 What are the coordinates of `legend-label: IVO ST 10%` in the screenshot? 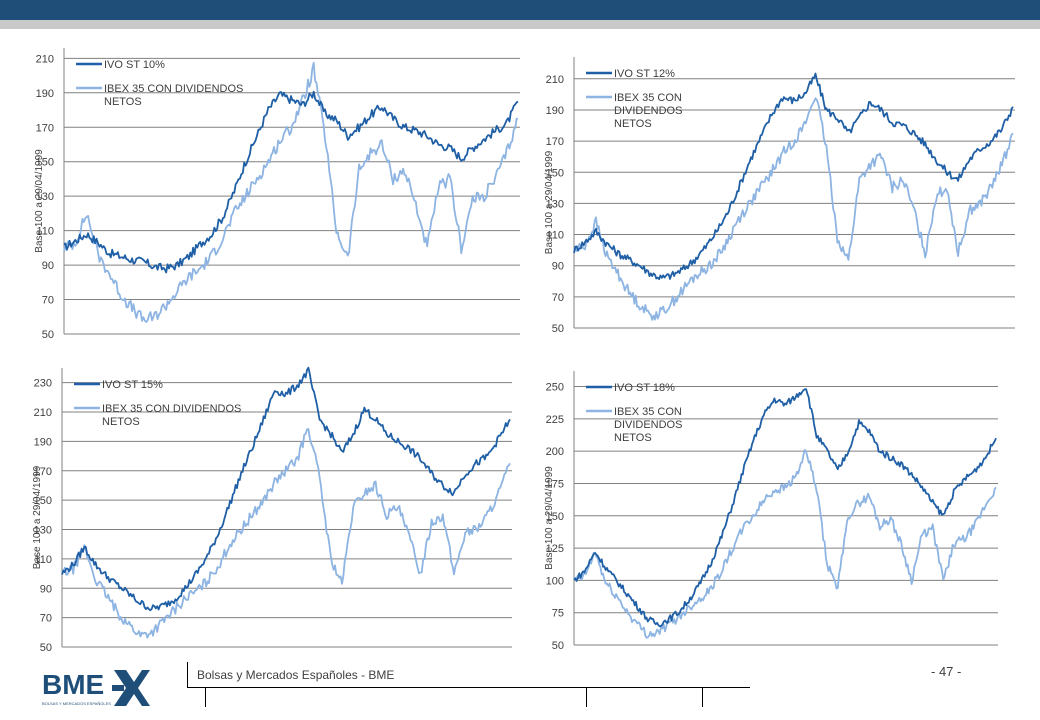 It's located at (134, 65).